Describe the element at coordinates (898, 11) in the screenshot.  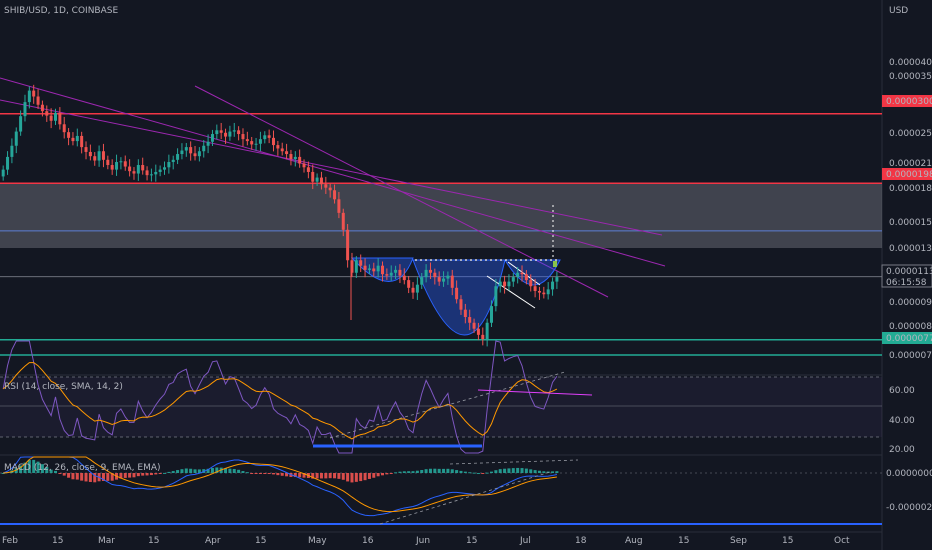
I see `currency-label: USD` at that location.